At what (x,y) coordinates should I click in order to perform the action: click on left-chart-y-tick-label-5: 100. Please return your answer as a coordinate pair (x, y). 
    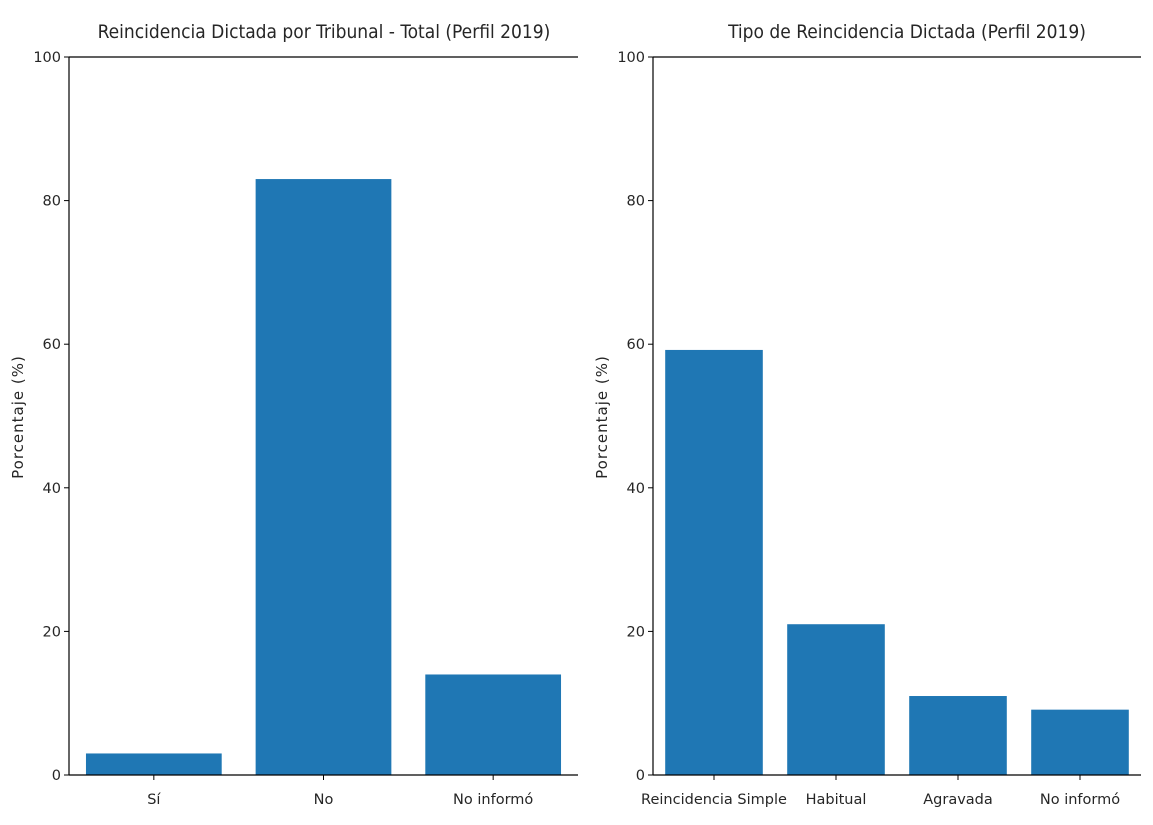
    Looking at the image, I should click on (47, 58).